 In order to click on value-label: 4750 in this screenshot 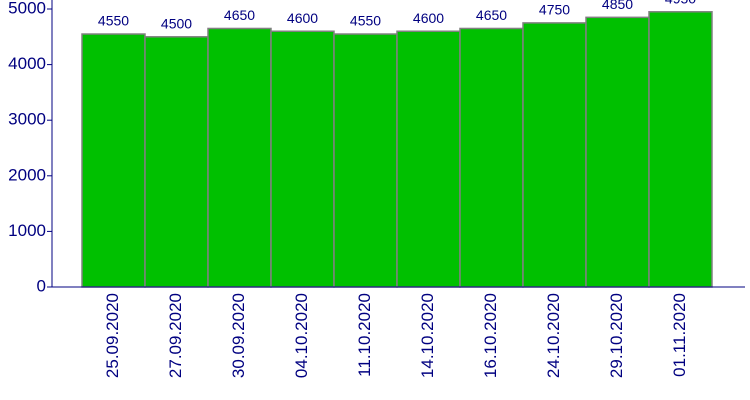, I will do `click(554, 10)`.